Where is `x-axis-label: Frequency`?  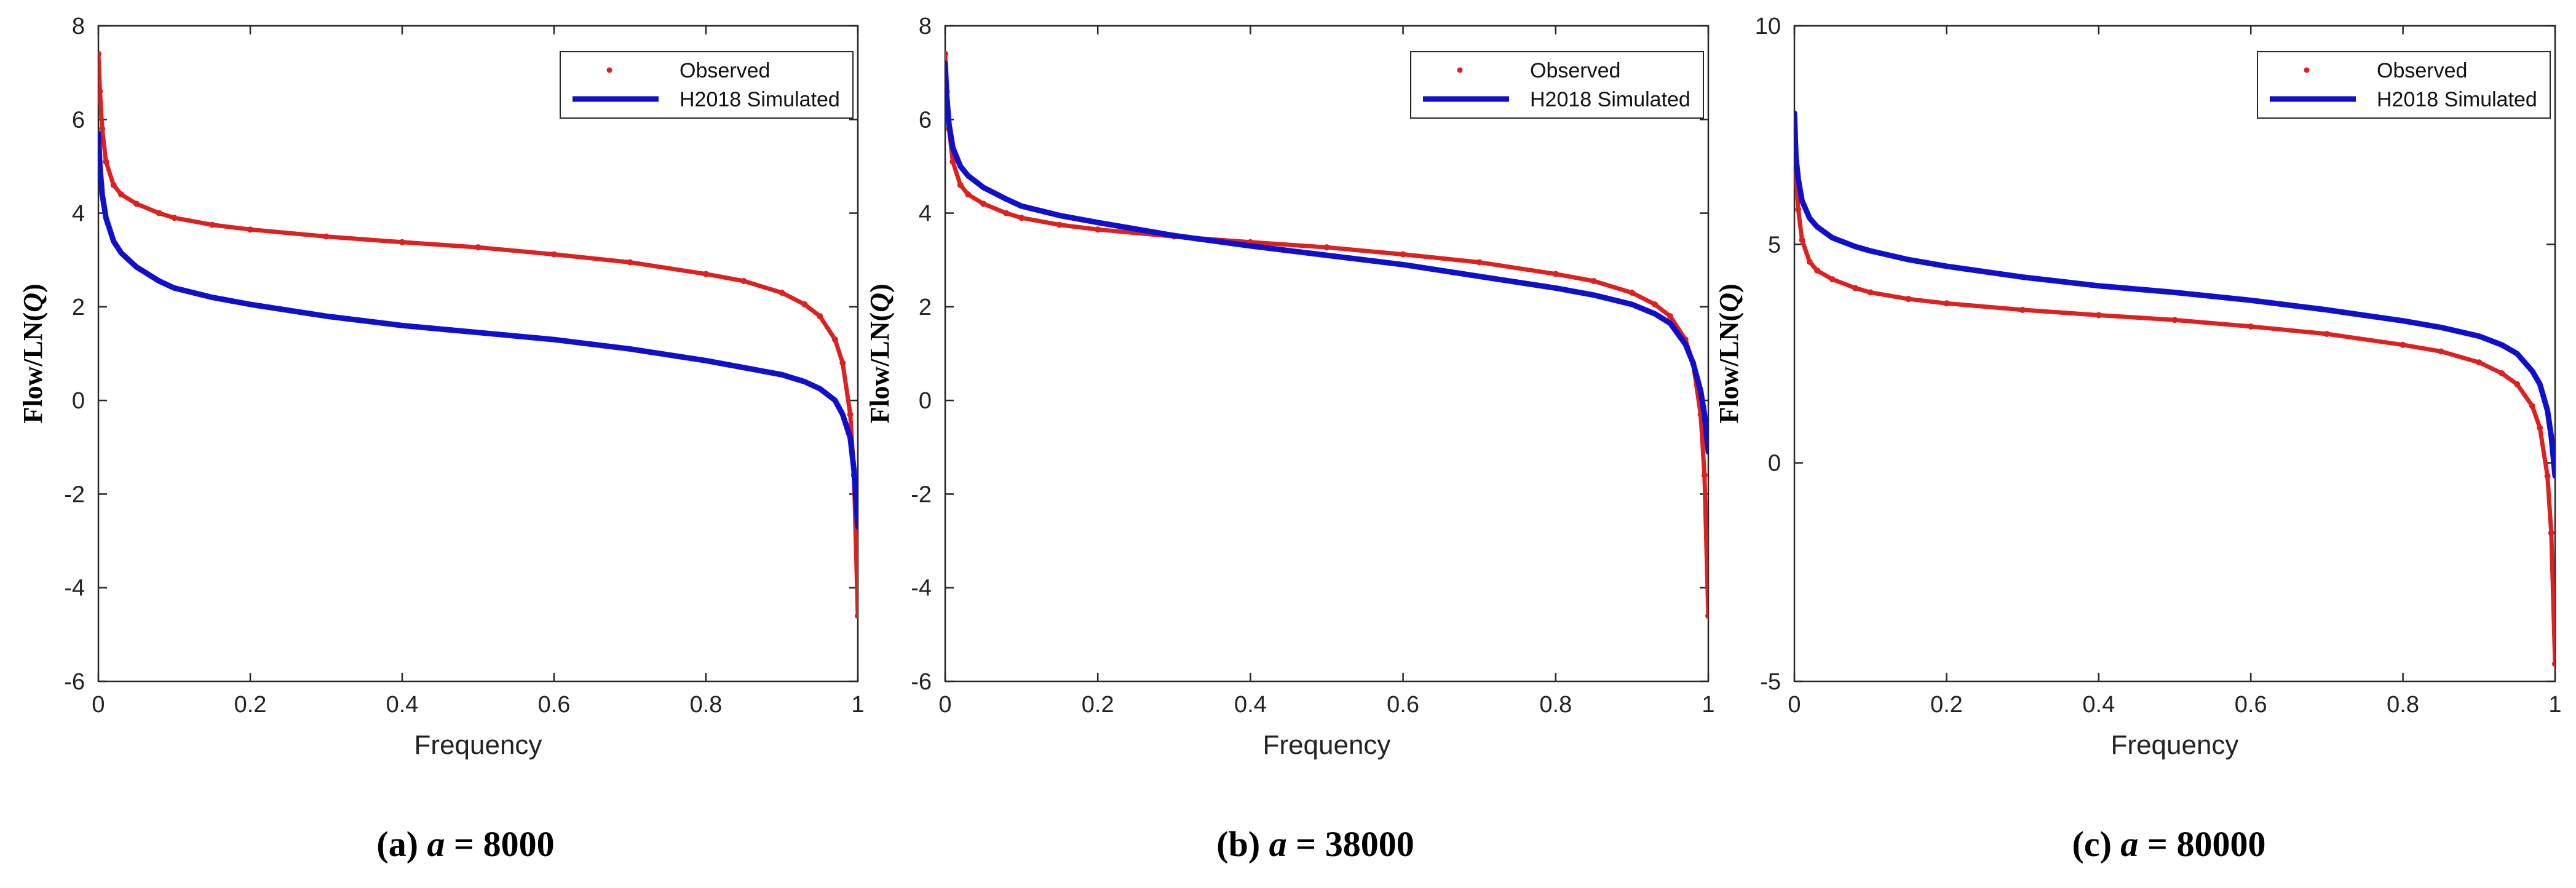 x-axis-label: Frequency is located at coordinates (1327, 745).